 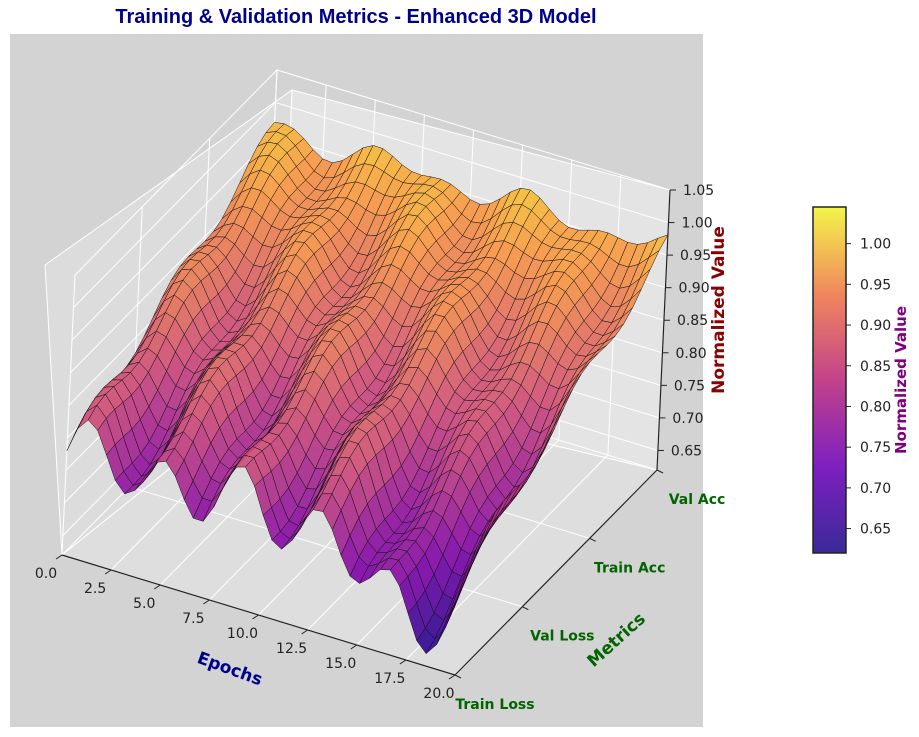 What do you see at coordinates (689, 386) in the screenshot?
I see `z-tick-label: 0.75` at bounding box center [689, 386].